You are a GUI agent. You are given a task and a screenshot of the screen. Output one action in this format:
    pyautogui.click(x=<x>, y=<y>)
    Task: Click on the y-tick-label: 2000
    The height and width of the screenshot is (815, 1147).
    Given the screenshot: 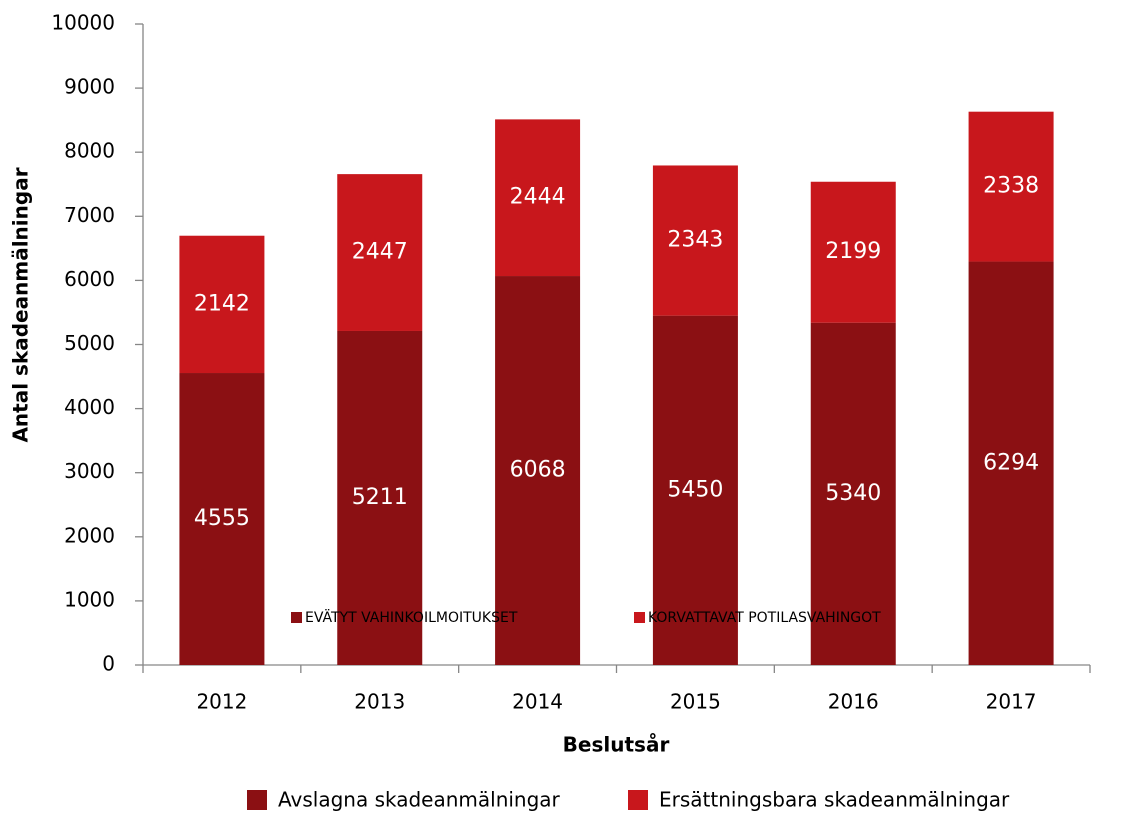 What is the action you would take?
    pyautogui.click(x=89, y=535)
    